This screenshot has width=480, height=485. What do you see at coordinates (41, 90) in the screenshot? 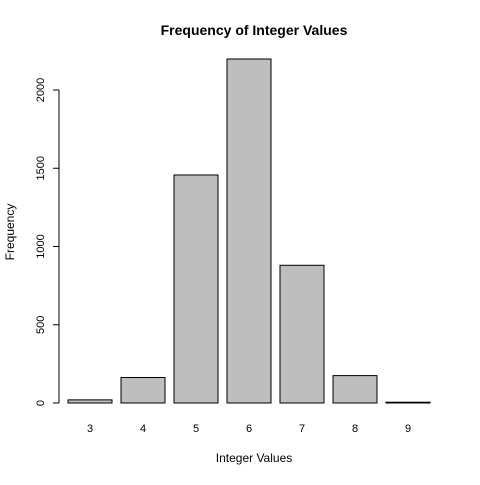
I see `y-tick-label: 2000` at bounding box center [41, 90].